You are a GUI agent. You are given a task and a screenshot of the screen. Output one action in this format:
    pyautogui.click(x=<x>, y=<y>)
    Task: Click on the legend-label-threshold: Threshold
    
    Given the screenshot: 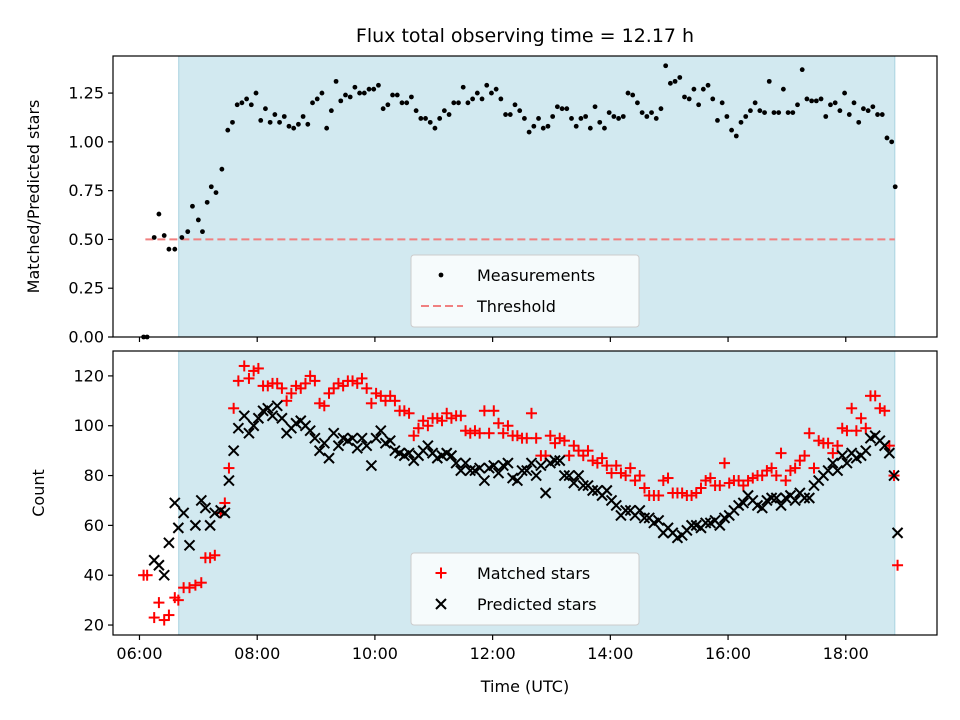 What is the action you would take?
    pyautogui.click(x=516, y=306)
    